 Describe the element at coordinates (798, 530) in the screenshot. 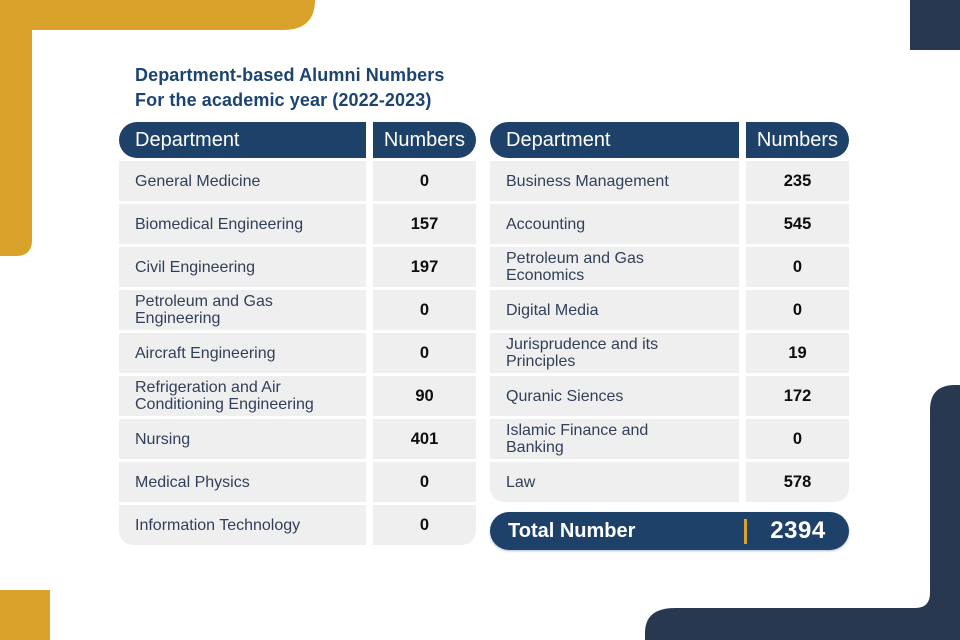

I see `total-value: 2394` at that location.